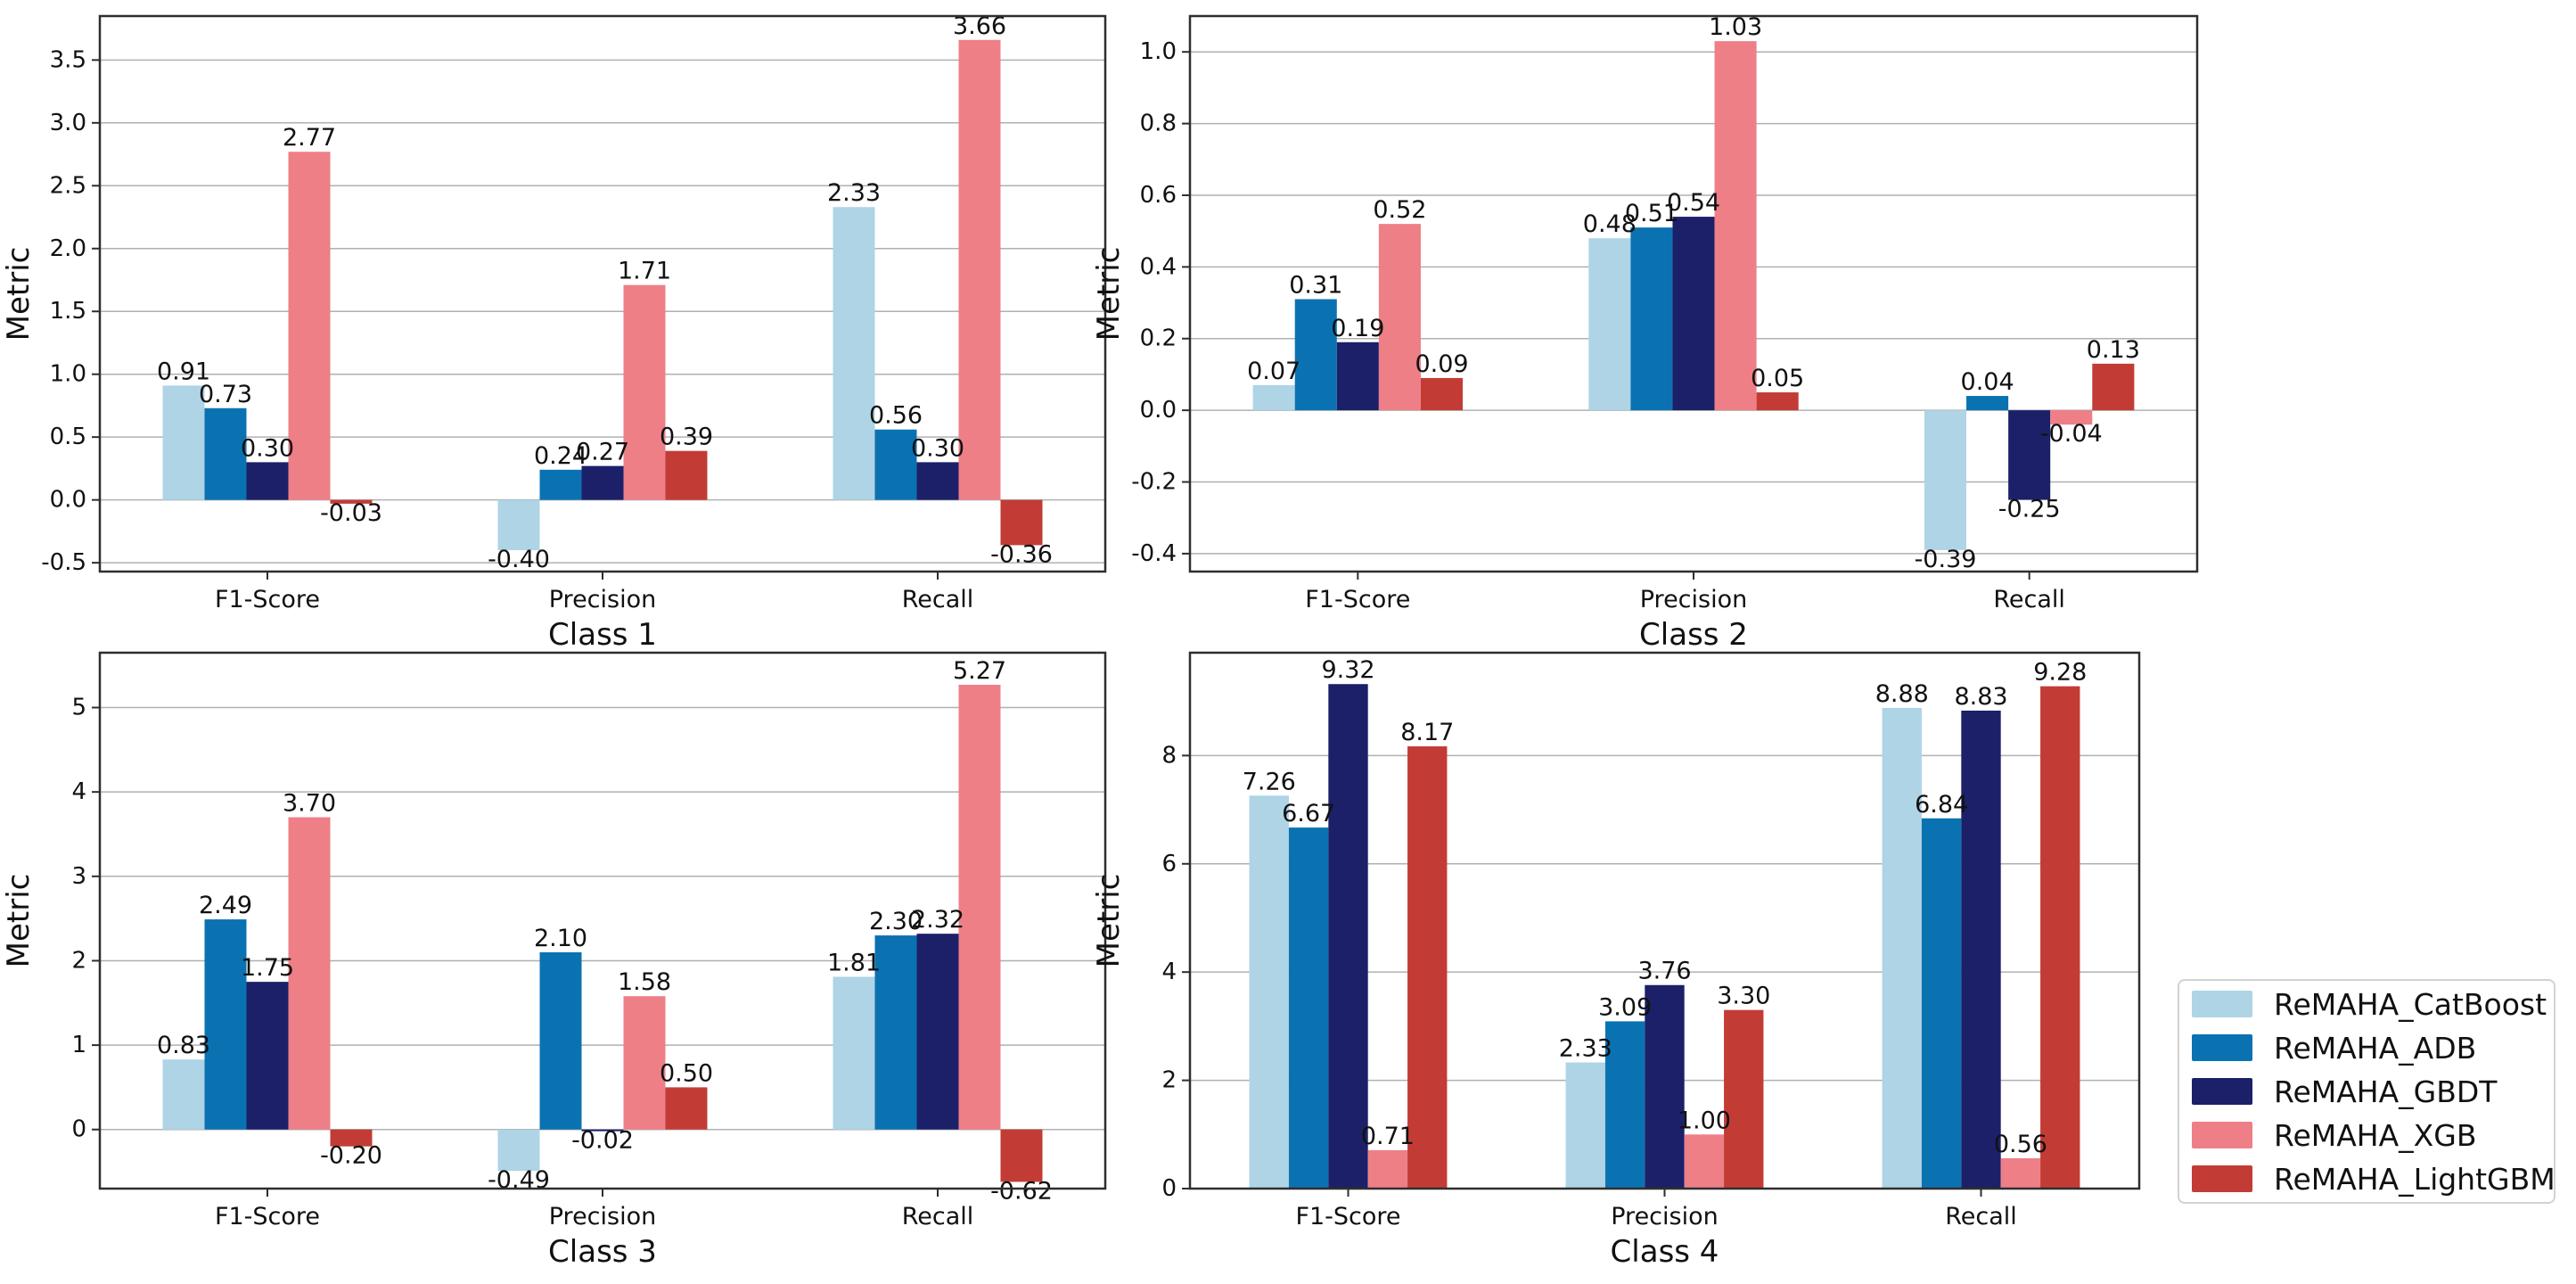  Describe the element at coordinates (1694, 635) in the screenshot. I see `x-axis-title: Class 2` at that location.